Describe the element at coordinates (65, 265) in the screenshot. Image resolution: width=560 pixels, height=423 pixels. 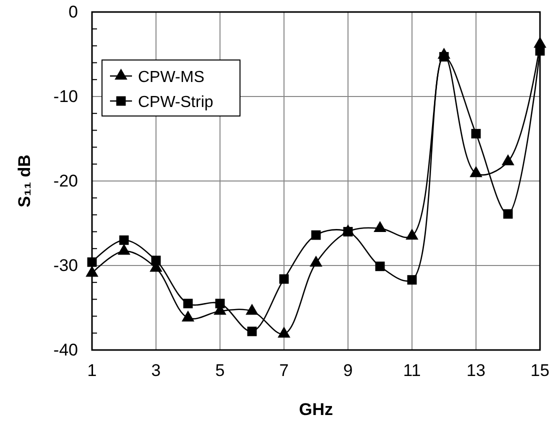
I see `y-tick-label: -30` at that location.